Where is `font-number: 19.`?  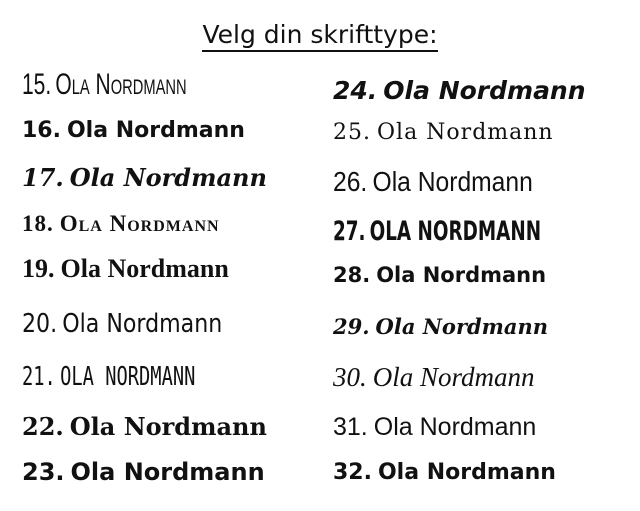 font-number: 19. is located at coordinates (38, 268).